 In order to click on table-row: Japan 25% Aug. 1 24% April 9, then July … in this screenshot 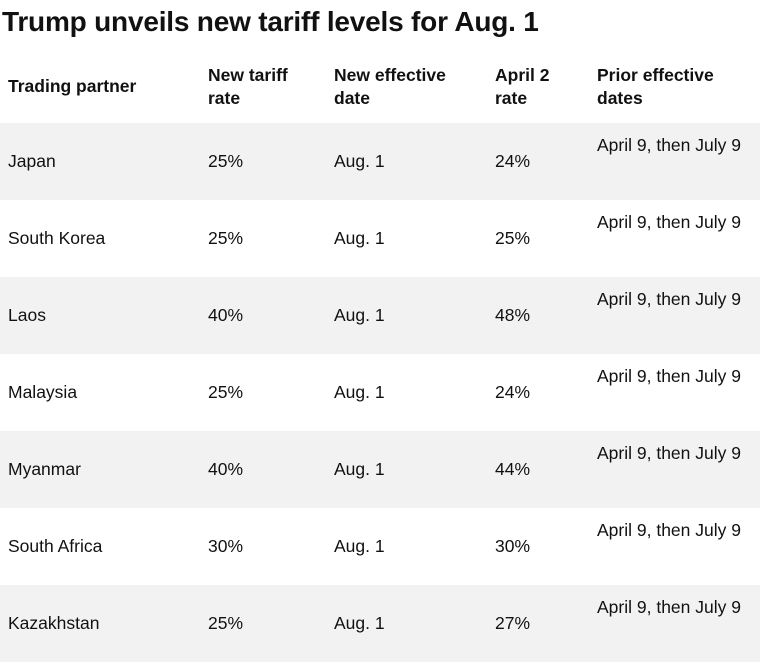, I will do `click(380, 161)`.